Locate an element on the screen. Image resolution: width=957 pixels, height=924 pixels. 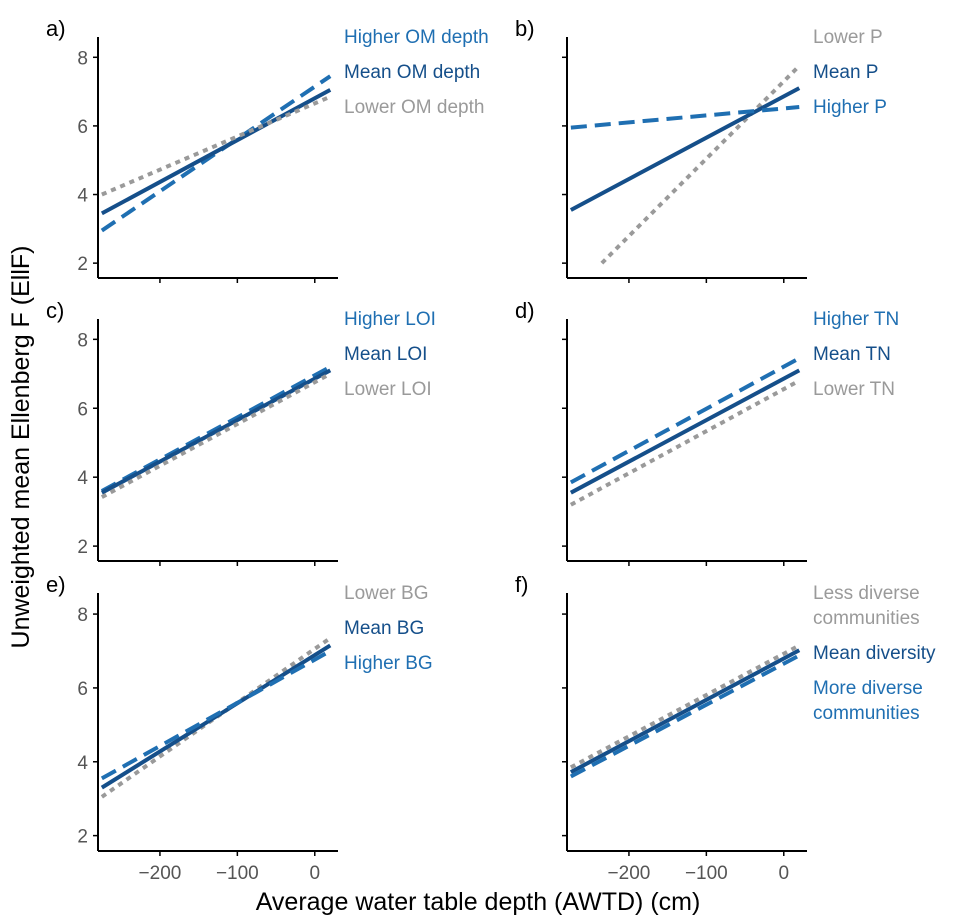
panel-label: d) is located at coordinates (525, 310).